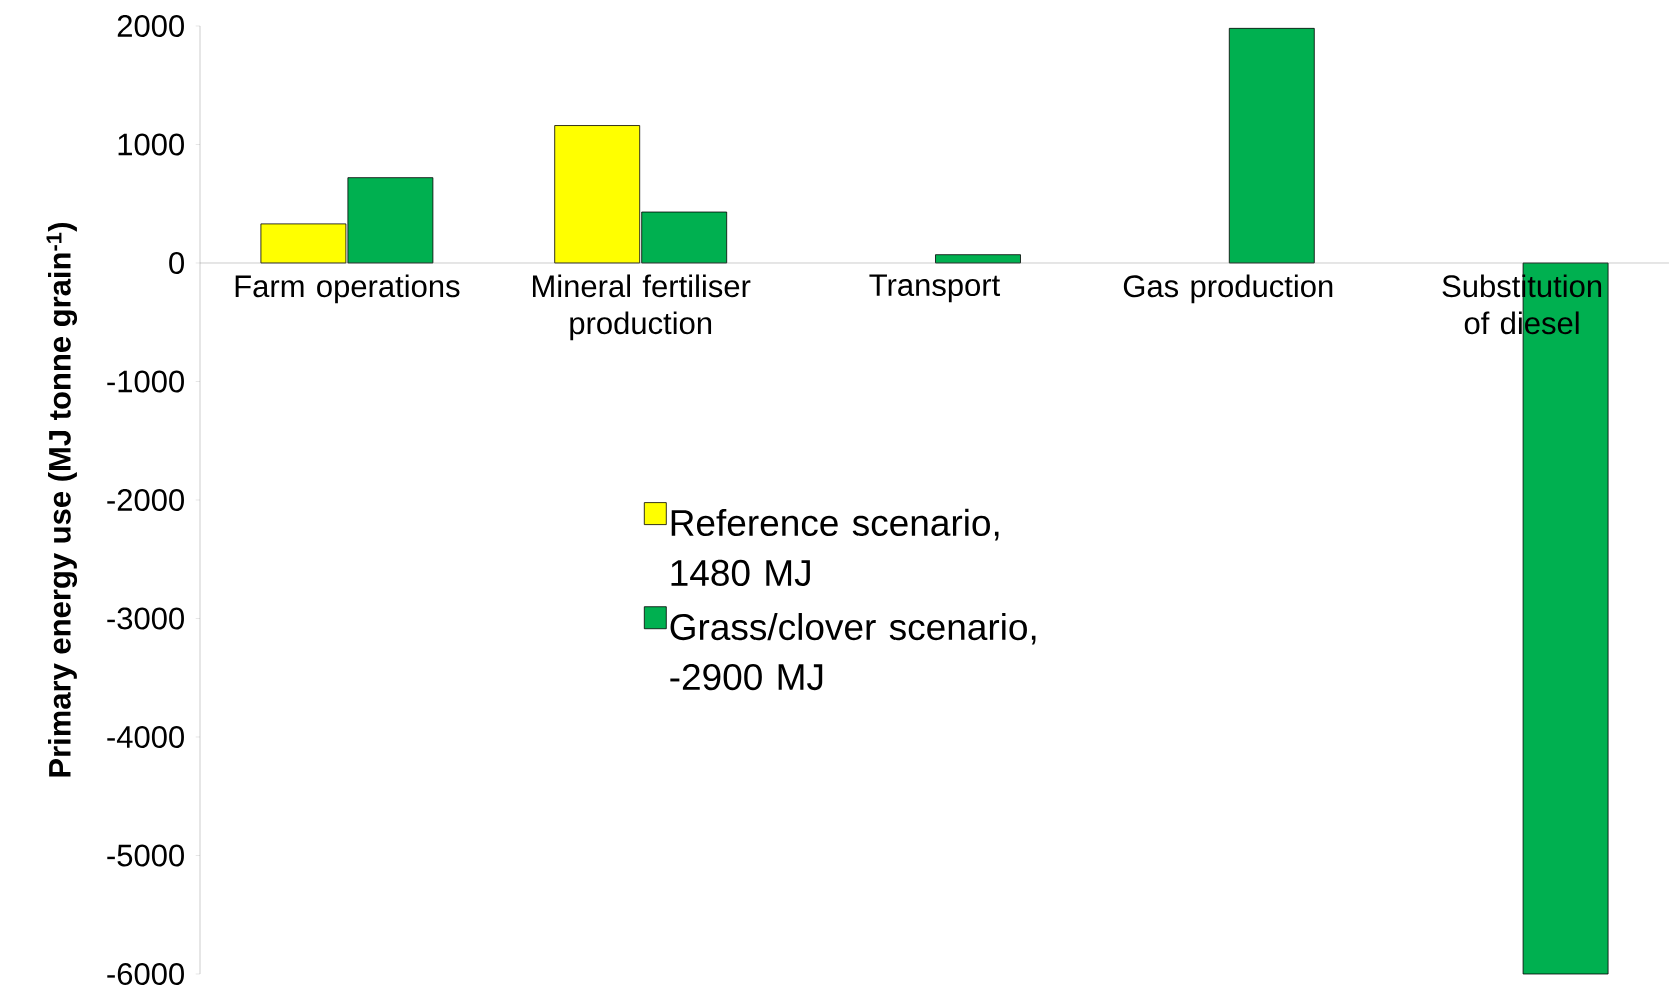 This screenshot has height=990, width=1669. What do you see at coordinates (935, 288) in the screenshot?
I see `x-tick-label: Transport` at bounding box center [935, 288].